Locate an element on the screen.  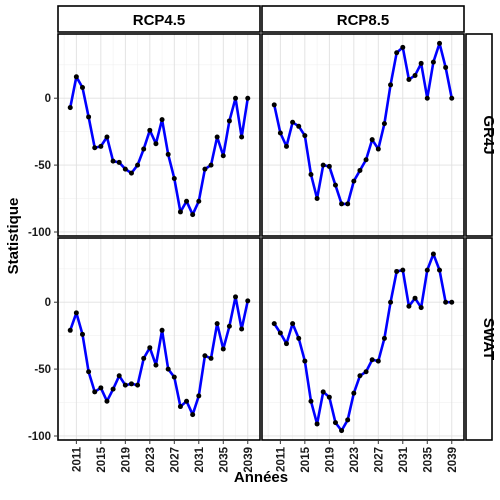
x-tick-label: 2027 is located at coordinates (175, 460).